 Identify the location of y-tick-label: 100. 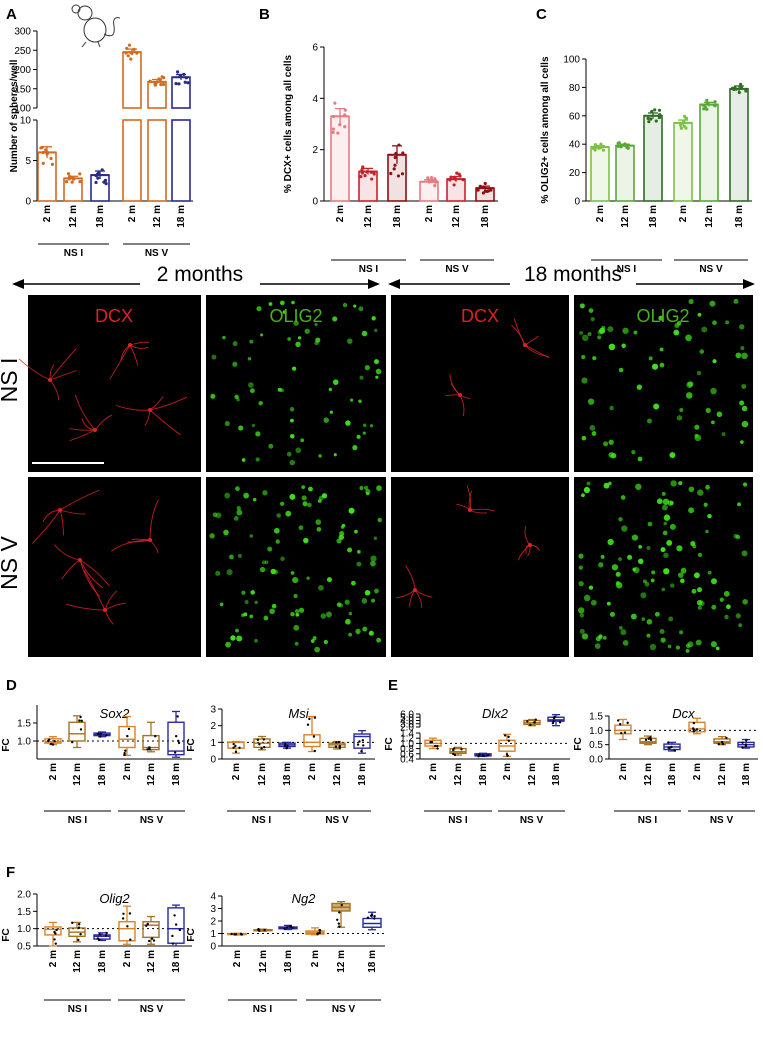
(571, 60).